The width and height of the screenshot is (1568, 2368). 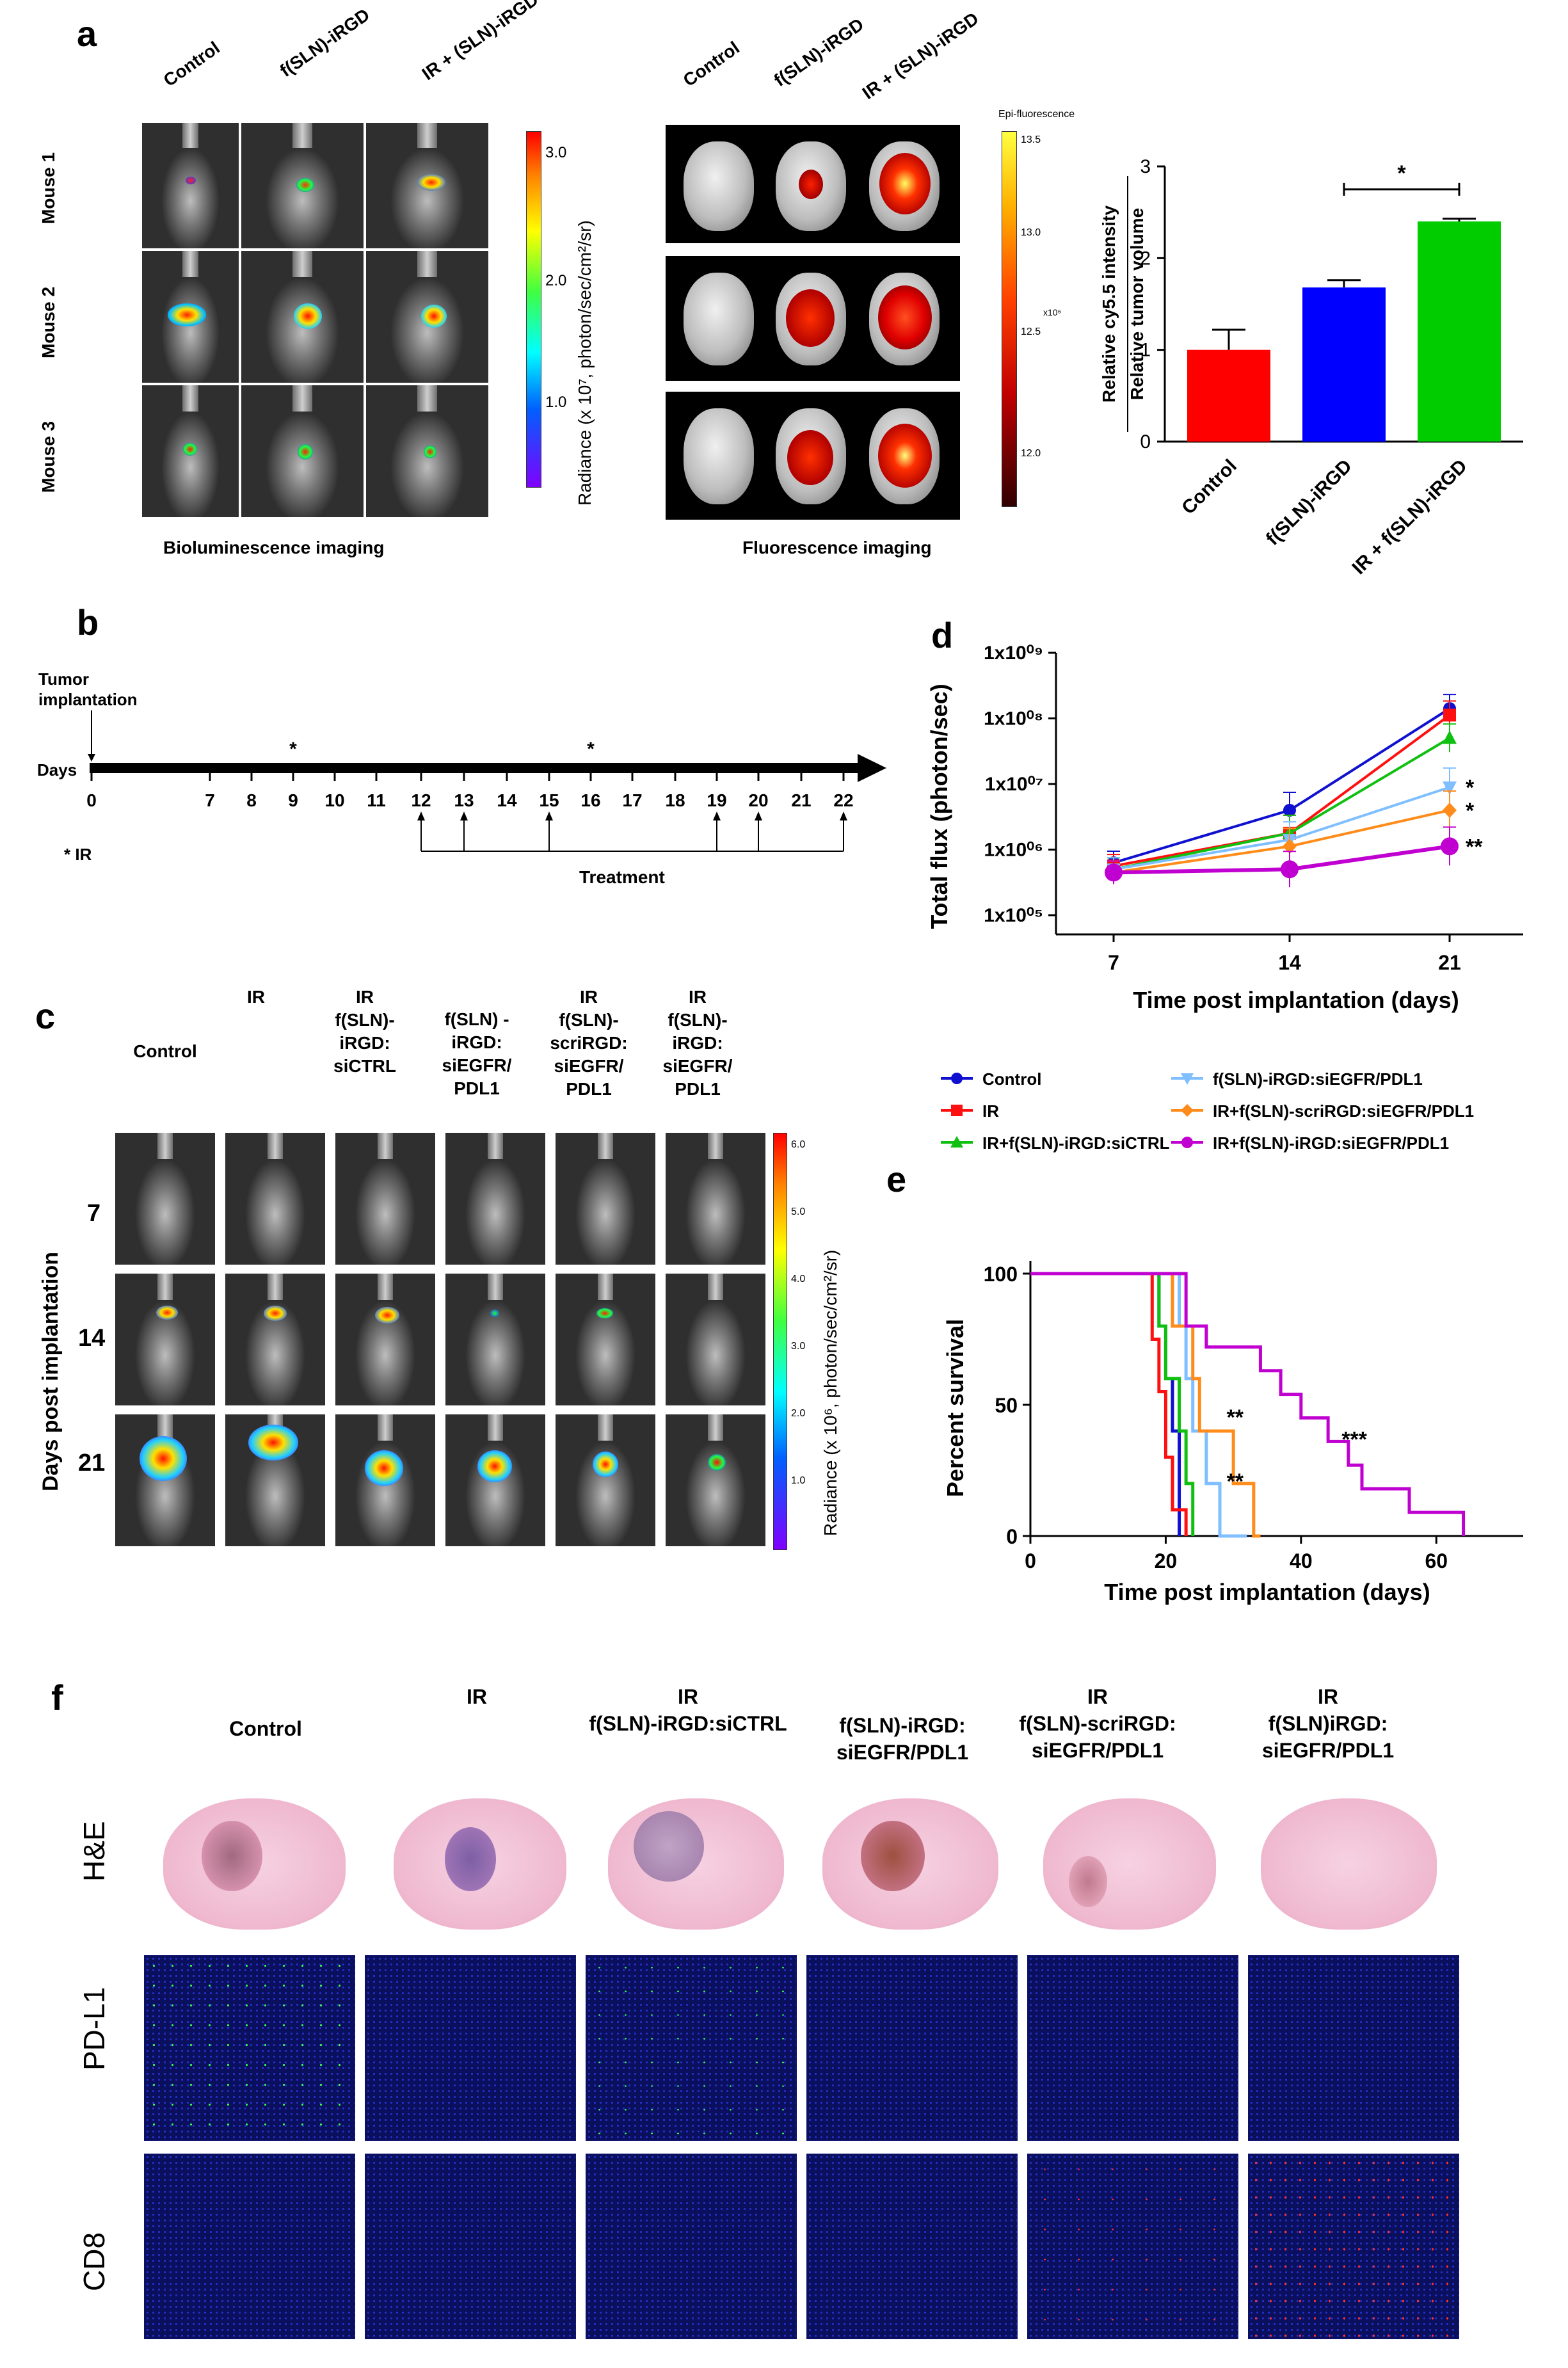 What do you see at coordinates (1006, 1405) in the screenshot?
I see `y-tick-label: 50` at bounding box center [1006, 1405].